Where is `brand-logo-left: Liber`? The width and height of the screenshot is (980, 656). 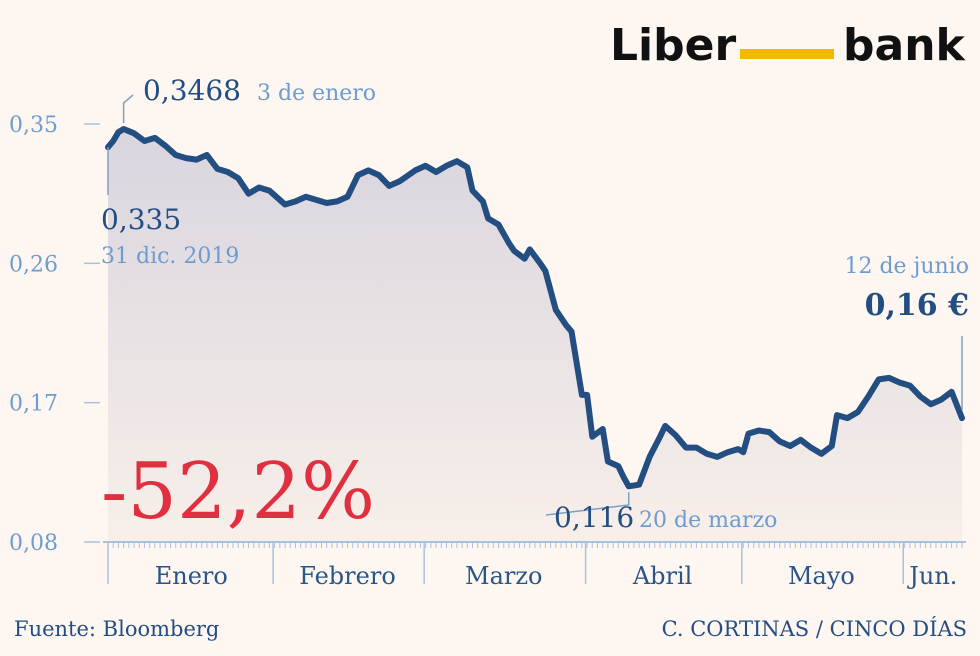
brand-logo-left: Liber is located at coordinates (673, 45).